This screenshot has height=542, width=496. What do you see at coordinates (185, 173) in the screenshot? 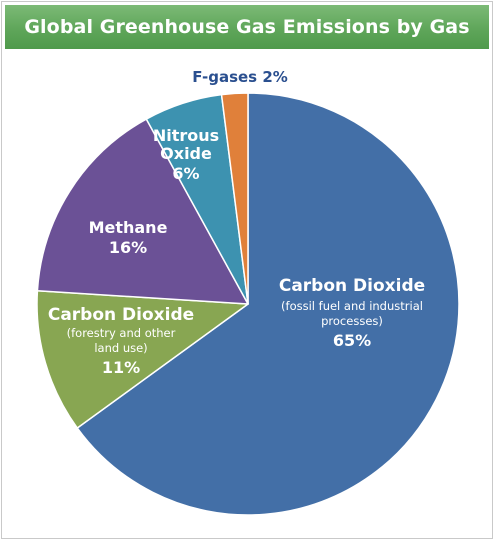
I see `label-nitrous-pct: 6%` at bounding box center [185, 173].